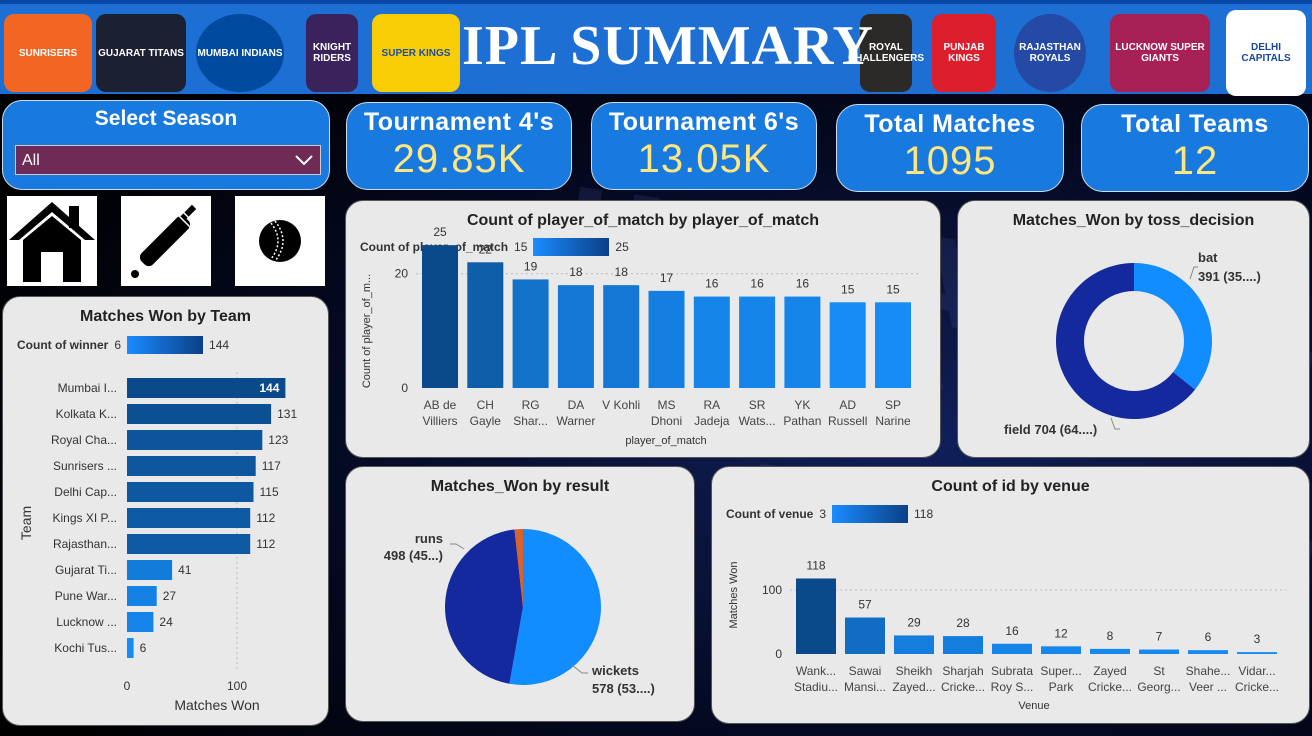 The image size is (1312, 736). What do you see at coordinates (1061, 633) in the screenshot?
I see `data-label: 12` at bounding box center [1061, 633].